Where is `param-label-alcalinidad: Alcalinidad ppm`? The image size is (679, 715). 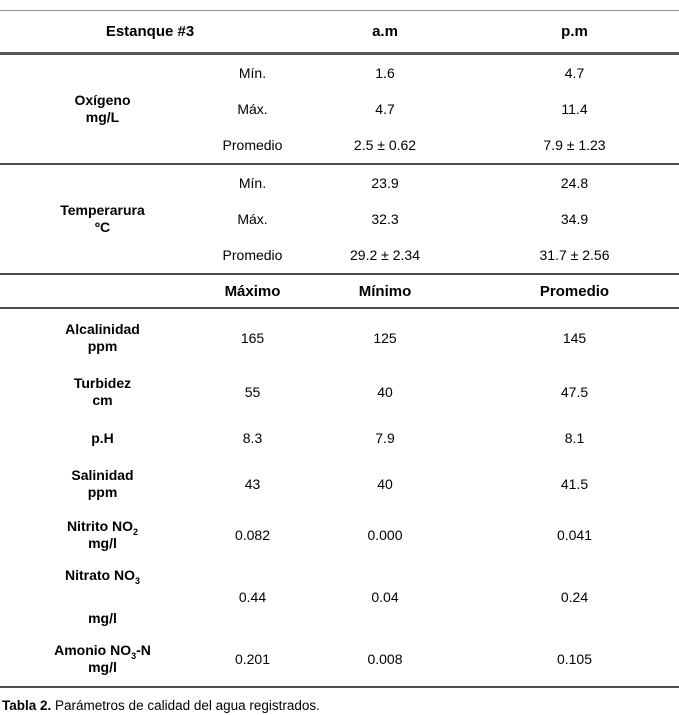 param-label-alcalinidad: Alcalinidad ppm is located at coordinates (102, 338).